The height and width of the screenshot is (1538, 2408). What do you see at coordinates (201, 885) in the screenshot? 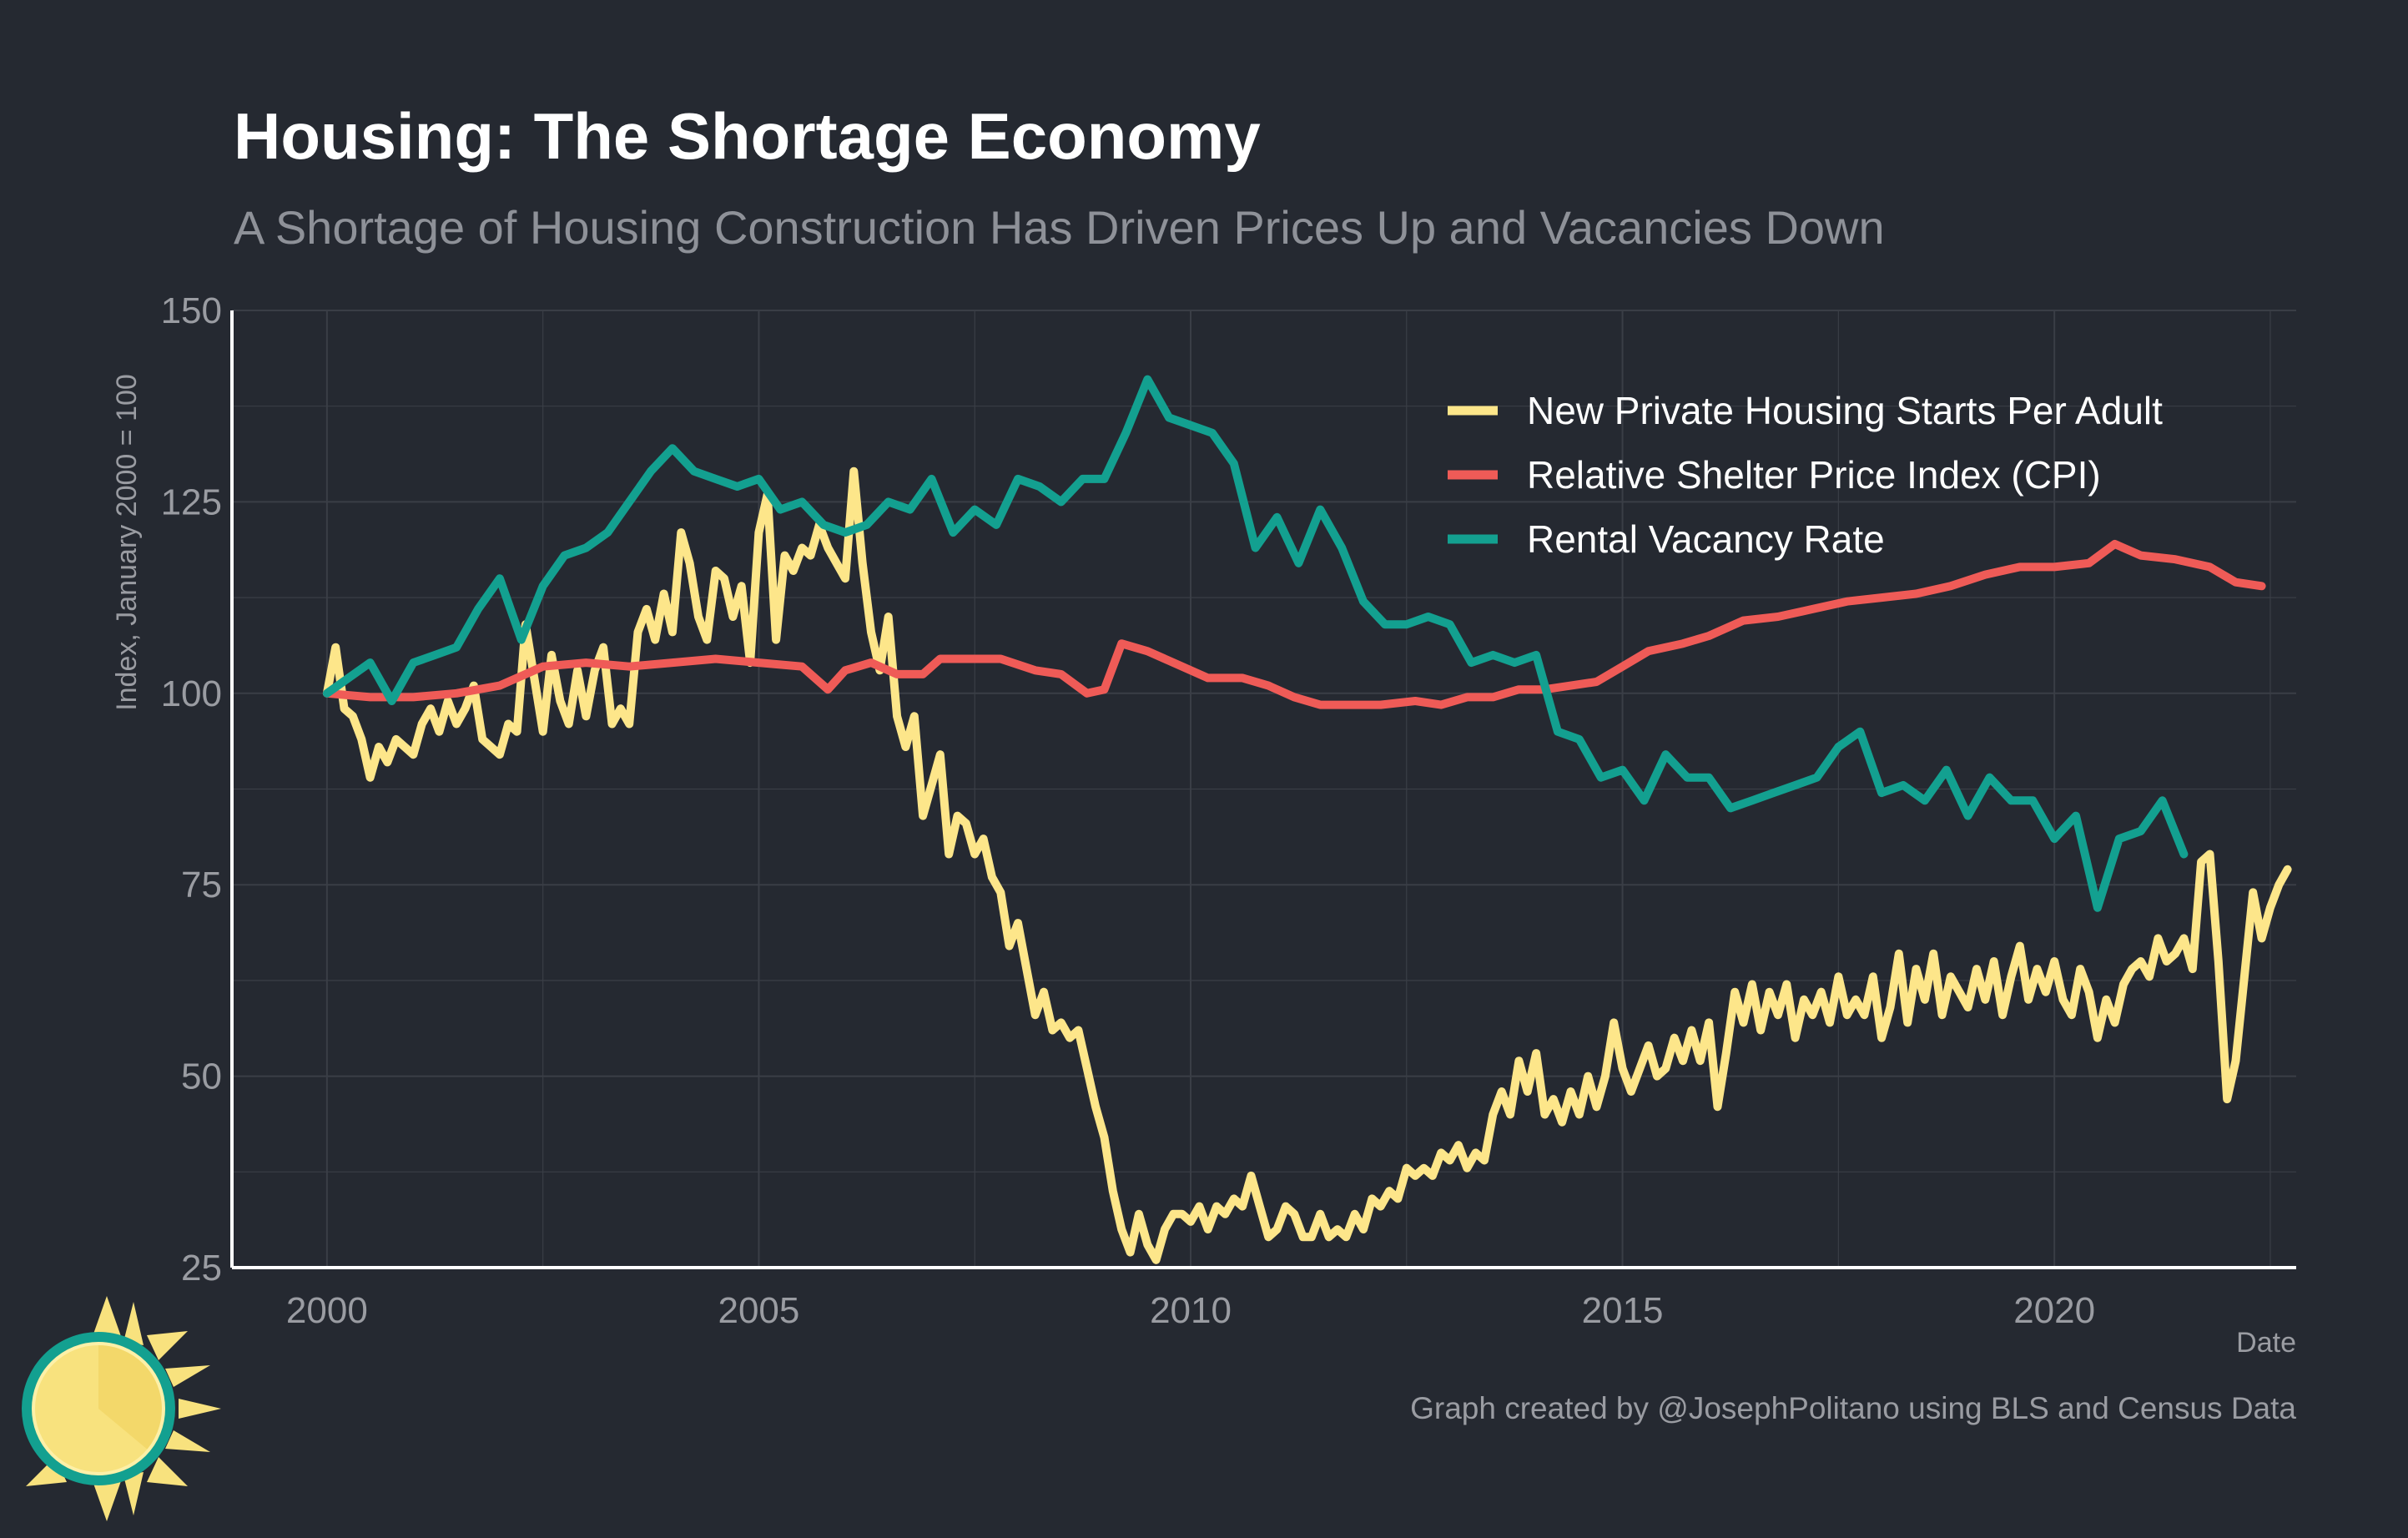
I see `y-tick-label: 75` at bounding box center [201, 885].